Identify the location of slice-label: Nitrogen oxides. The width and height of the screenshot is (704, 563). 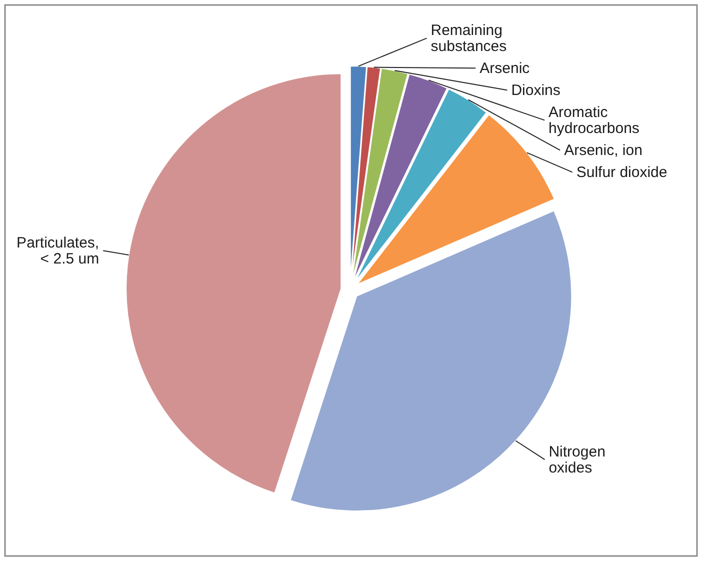
(577, 460).